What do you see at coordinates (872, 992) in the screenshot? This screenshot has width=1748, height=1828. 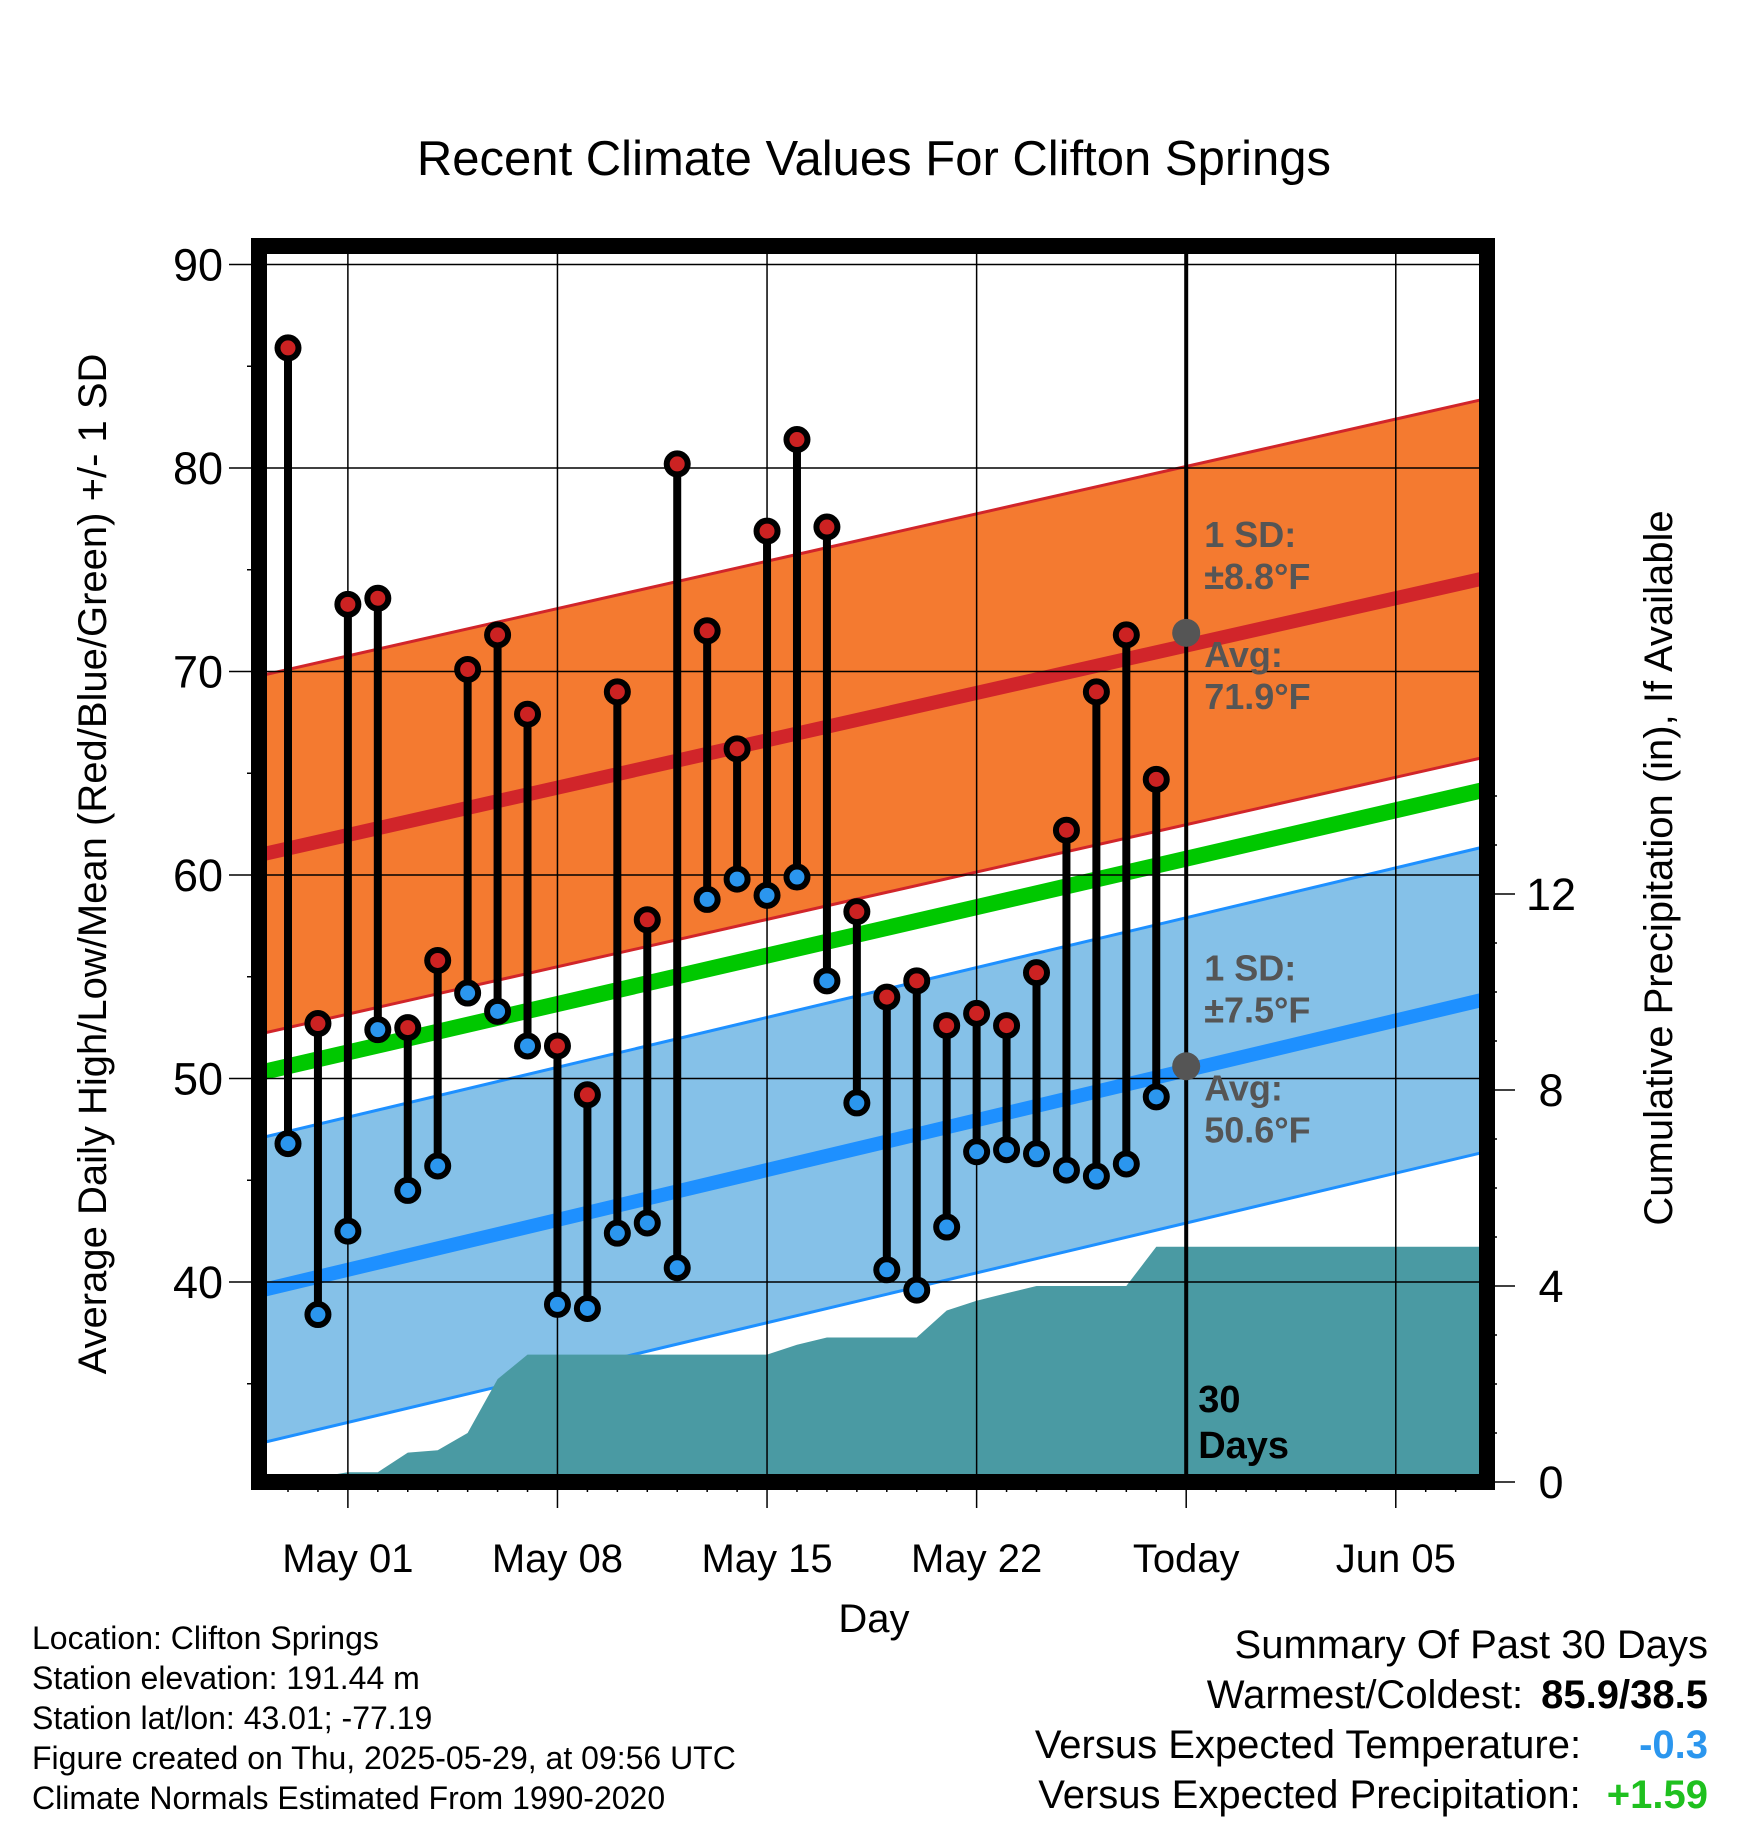 I see `low-band-upper-edge` at bounding box center [872, 992].